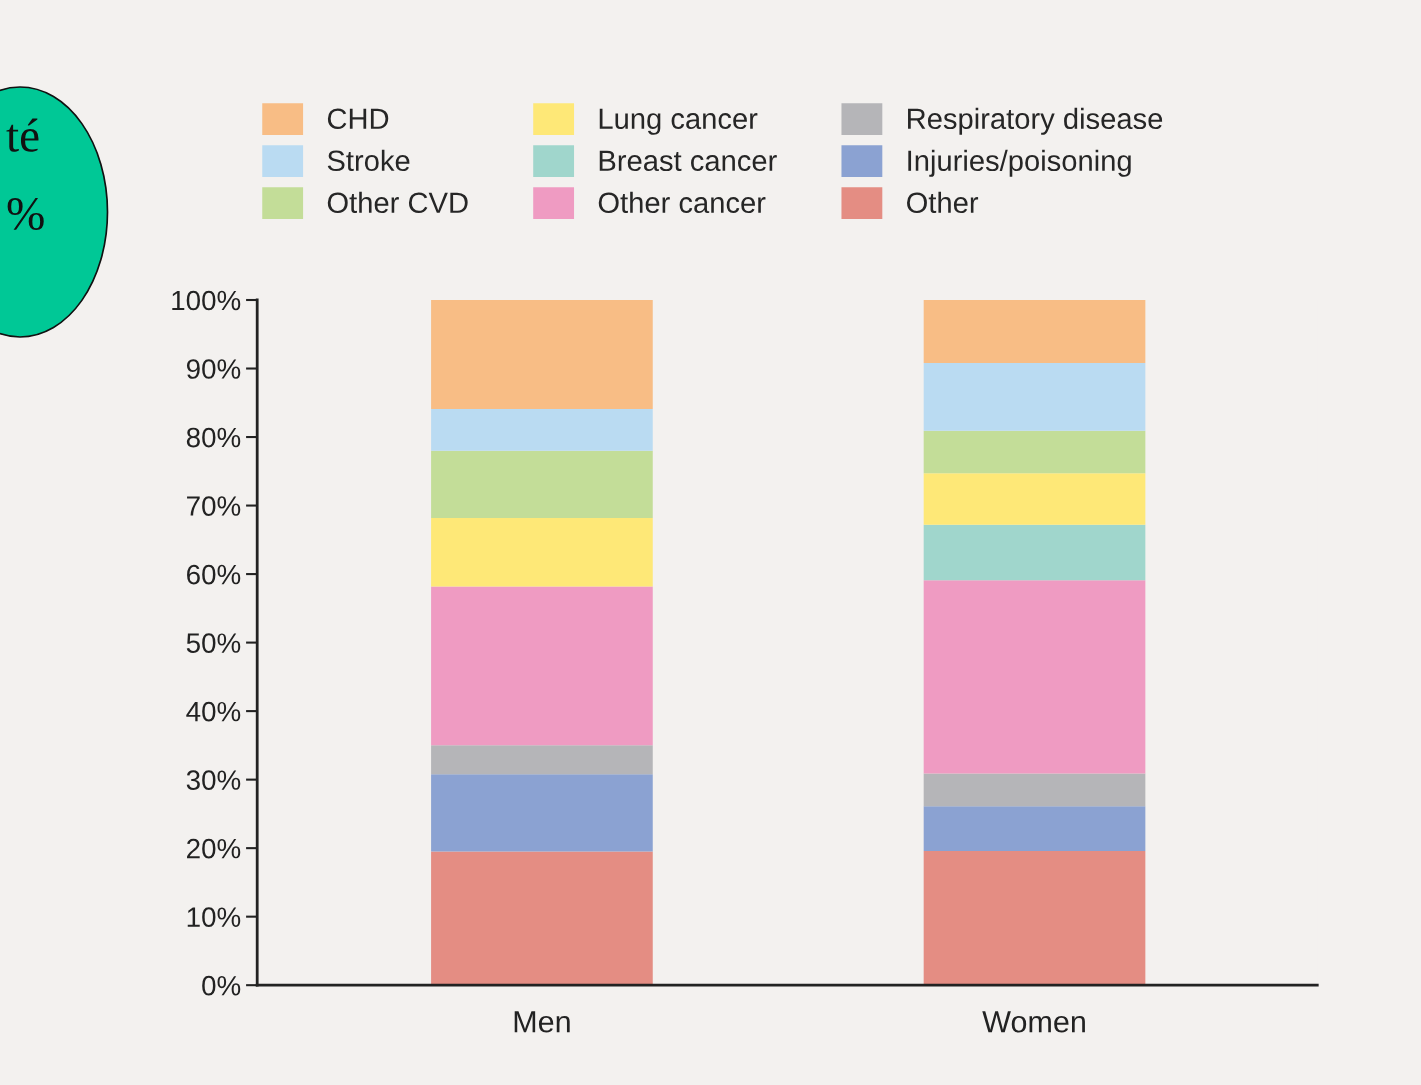  I want to click on legend-label: Other CVD, so click(397, 202).